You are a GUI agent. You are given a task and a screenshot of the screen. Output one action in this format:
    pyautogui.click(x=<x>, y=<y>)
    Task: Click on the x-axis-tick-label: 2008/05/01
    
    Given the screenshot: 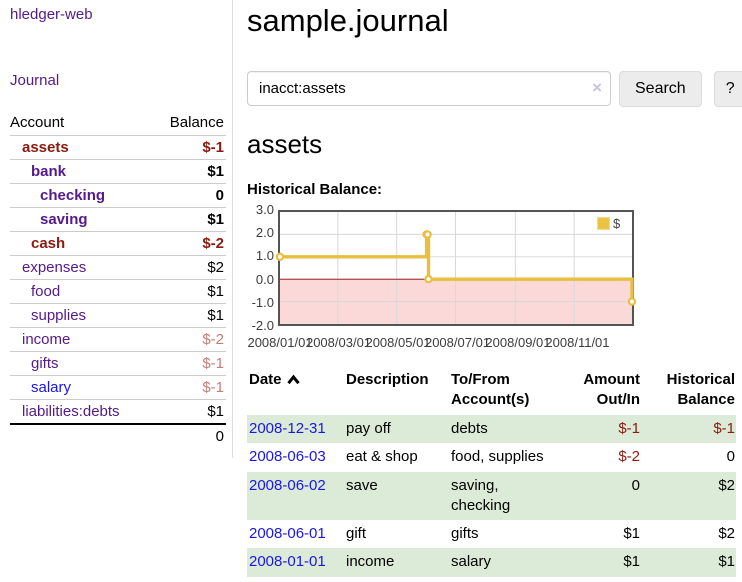 What is the action you would take?
    pyautogui.click(x=398, y=342)
    